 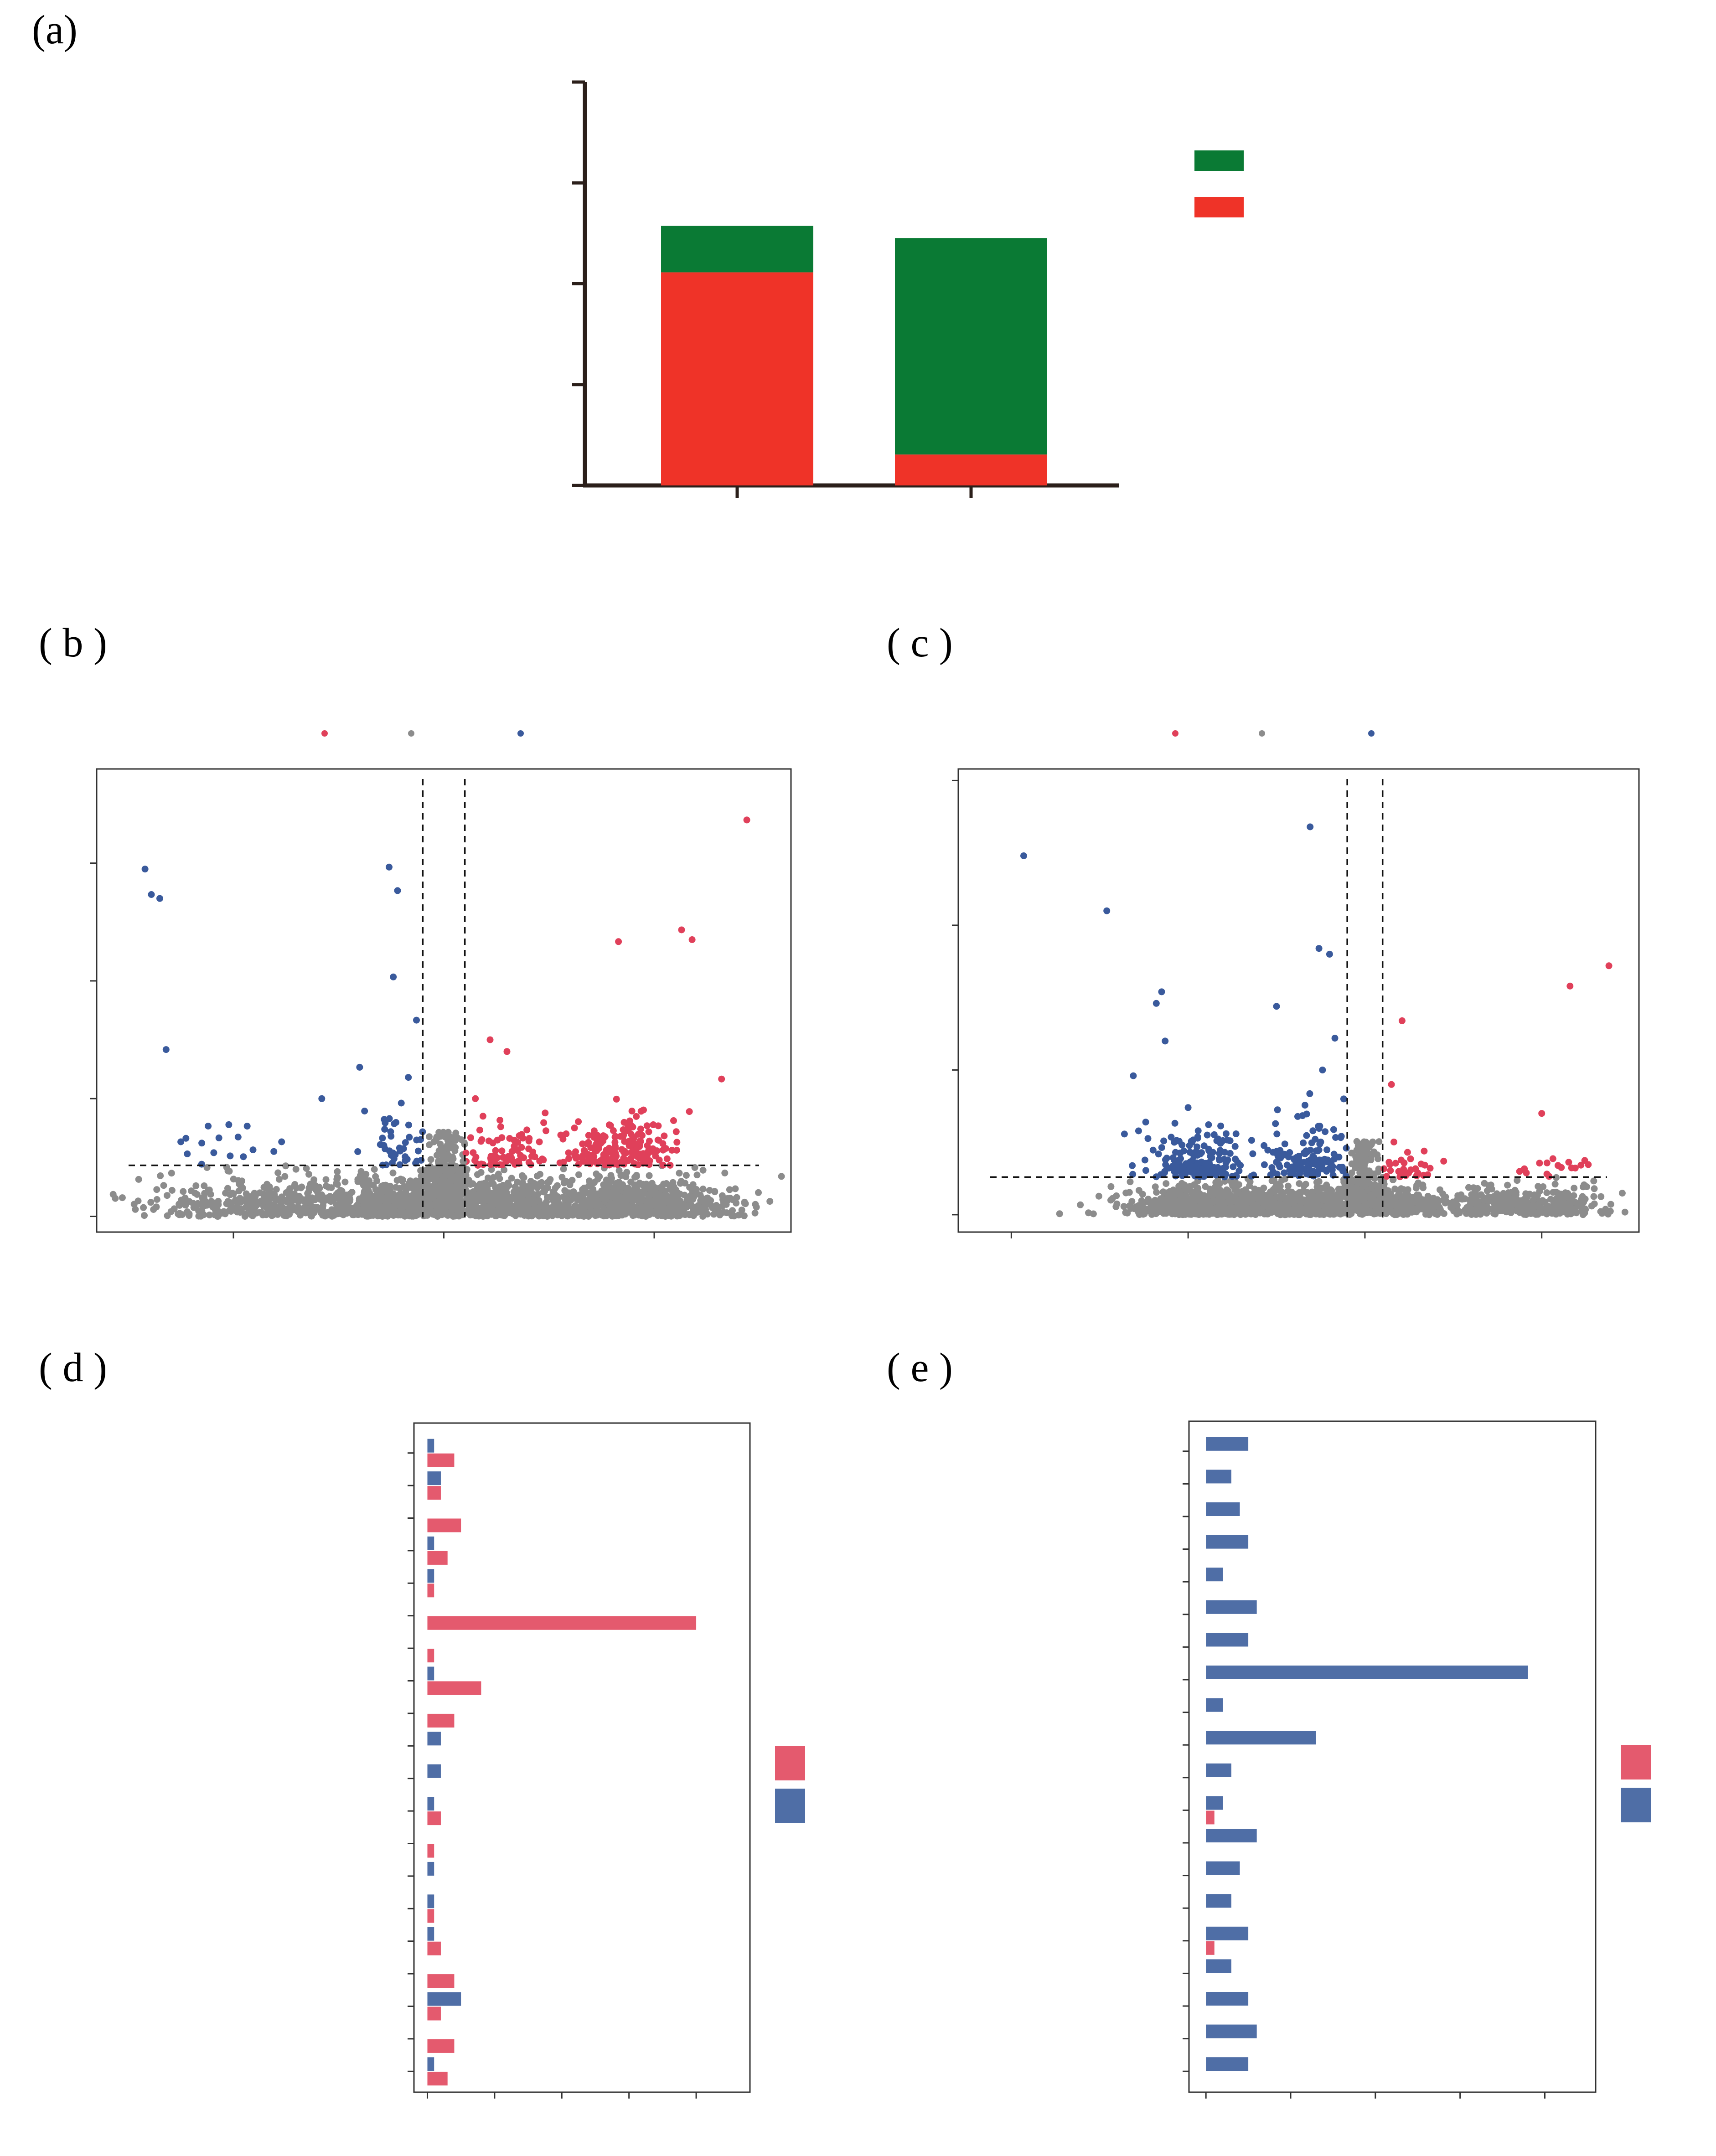 What do you see at coordinates (73, 1367) in the screenshot?
I see `panel-label-d: ( d )` at bounding box center [73, 1367].